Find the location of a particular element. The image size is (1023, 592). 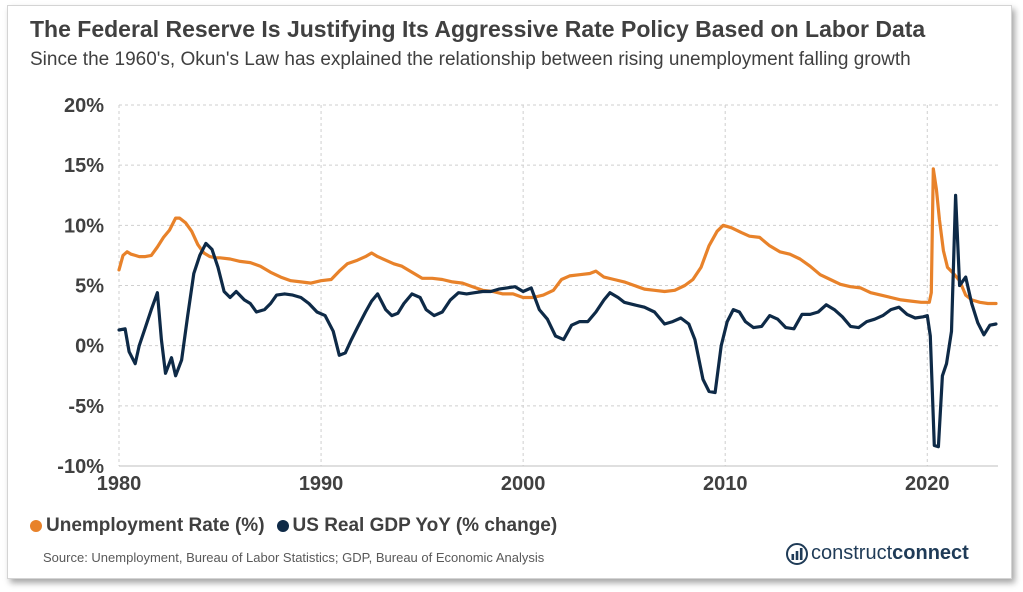

bar-chart-logo-icon is located at coordinates (797, 553).